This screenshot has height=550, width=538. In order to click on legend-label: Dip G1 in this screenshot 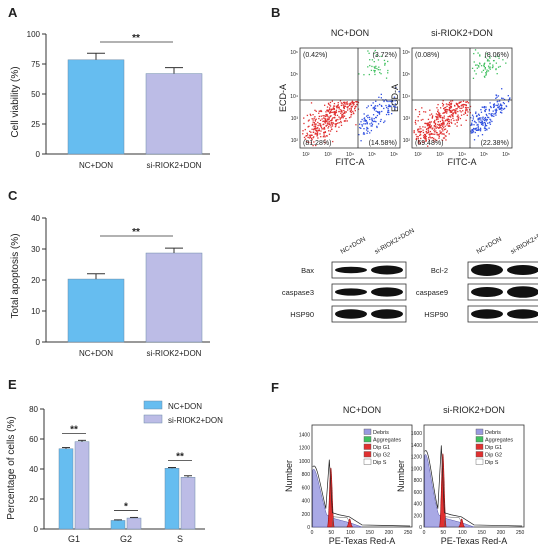, I will do `click(381, 448)`.